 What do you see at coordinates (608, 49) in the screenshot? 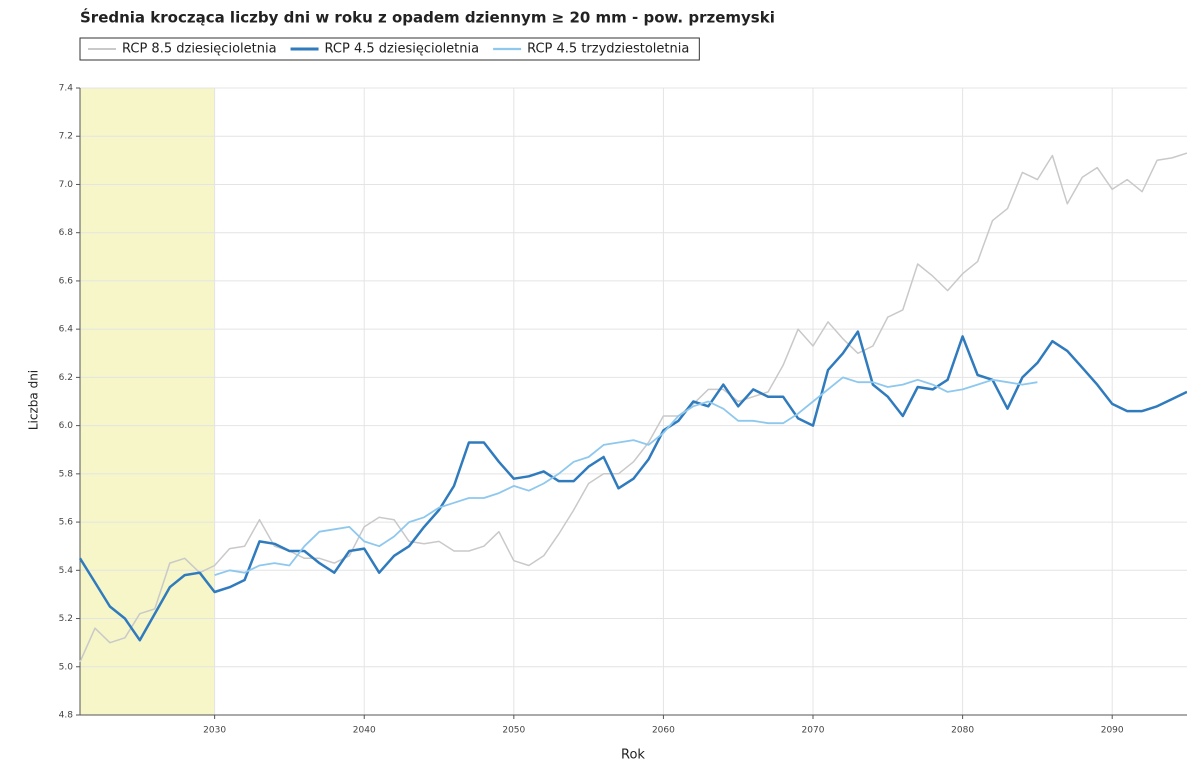
I see `legend-label: RCP 4.5 trzydziestoletnia` at bounding box center [608, 49].